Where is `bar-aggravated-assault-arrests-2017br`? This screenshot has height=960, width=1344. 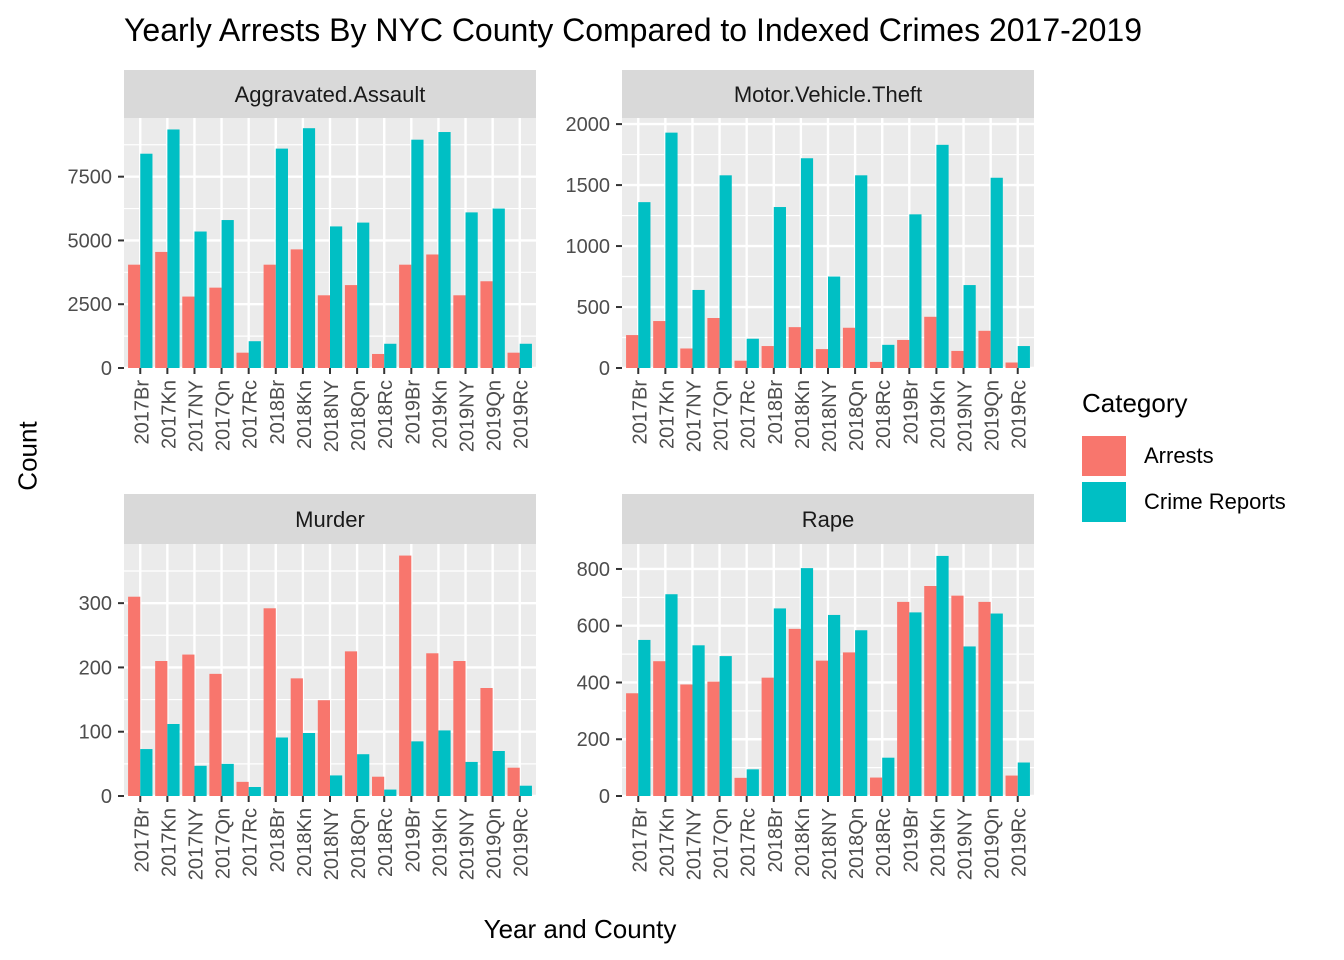
bar-aggravated-assault-arrests-2017br is located at coordinates (134, 316).